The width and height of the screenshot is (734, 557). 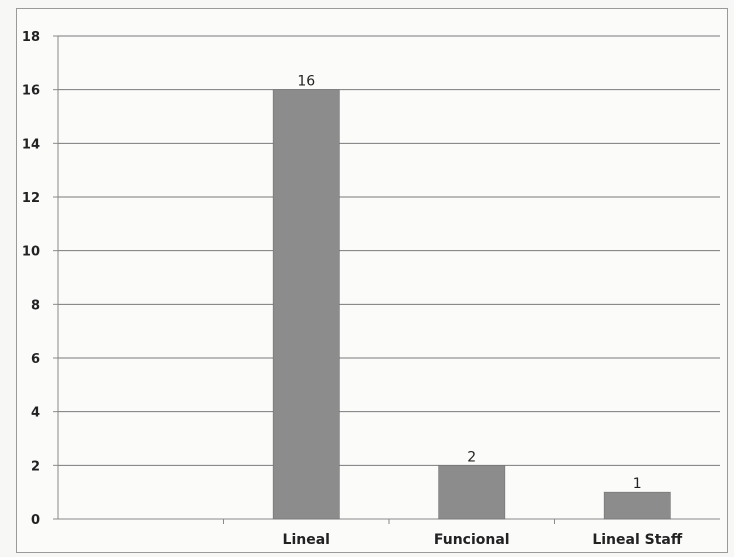 What do you see at coordinates (306, 82) in the screenshot?
I see `data-label-lineal: 16` at bounding box center [306, 82].